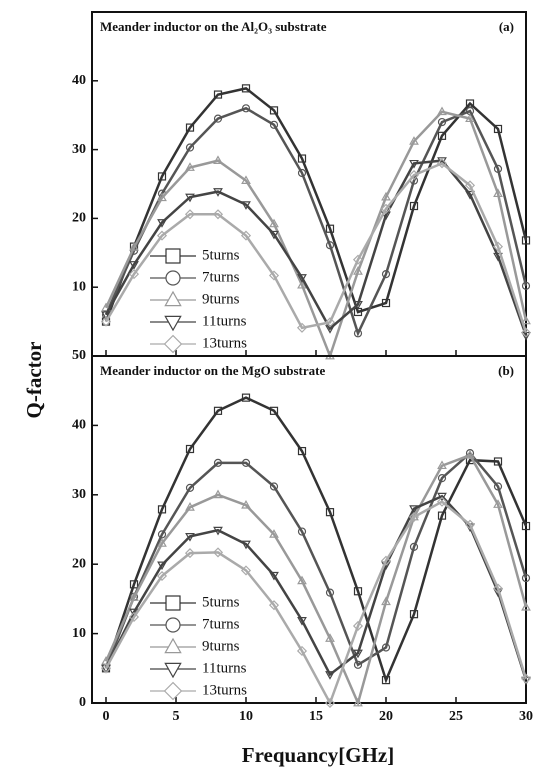 This screenshot has width=541, height=777. Describe the element at coordinates (224, 321) in the screenshot. I see `legend-label: 11turns` at that location.